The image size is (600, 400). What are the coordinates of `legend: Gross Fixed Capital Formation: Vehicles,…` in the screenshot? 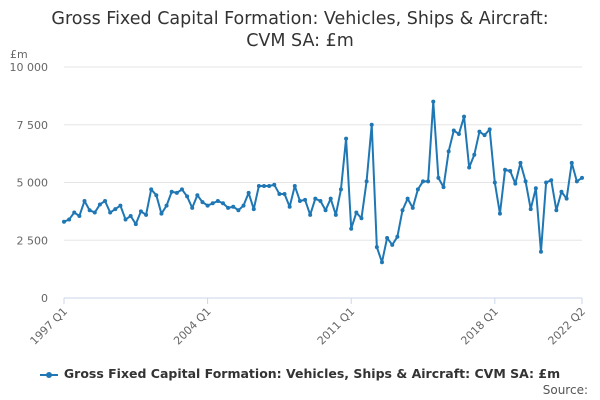 It's located at (300, 373).